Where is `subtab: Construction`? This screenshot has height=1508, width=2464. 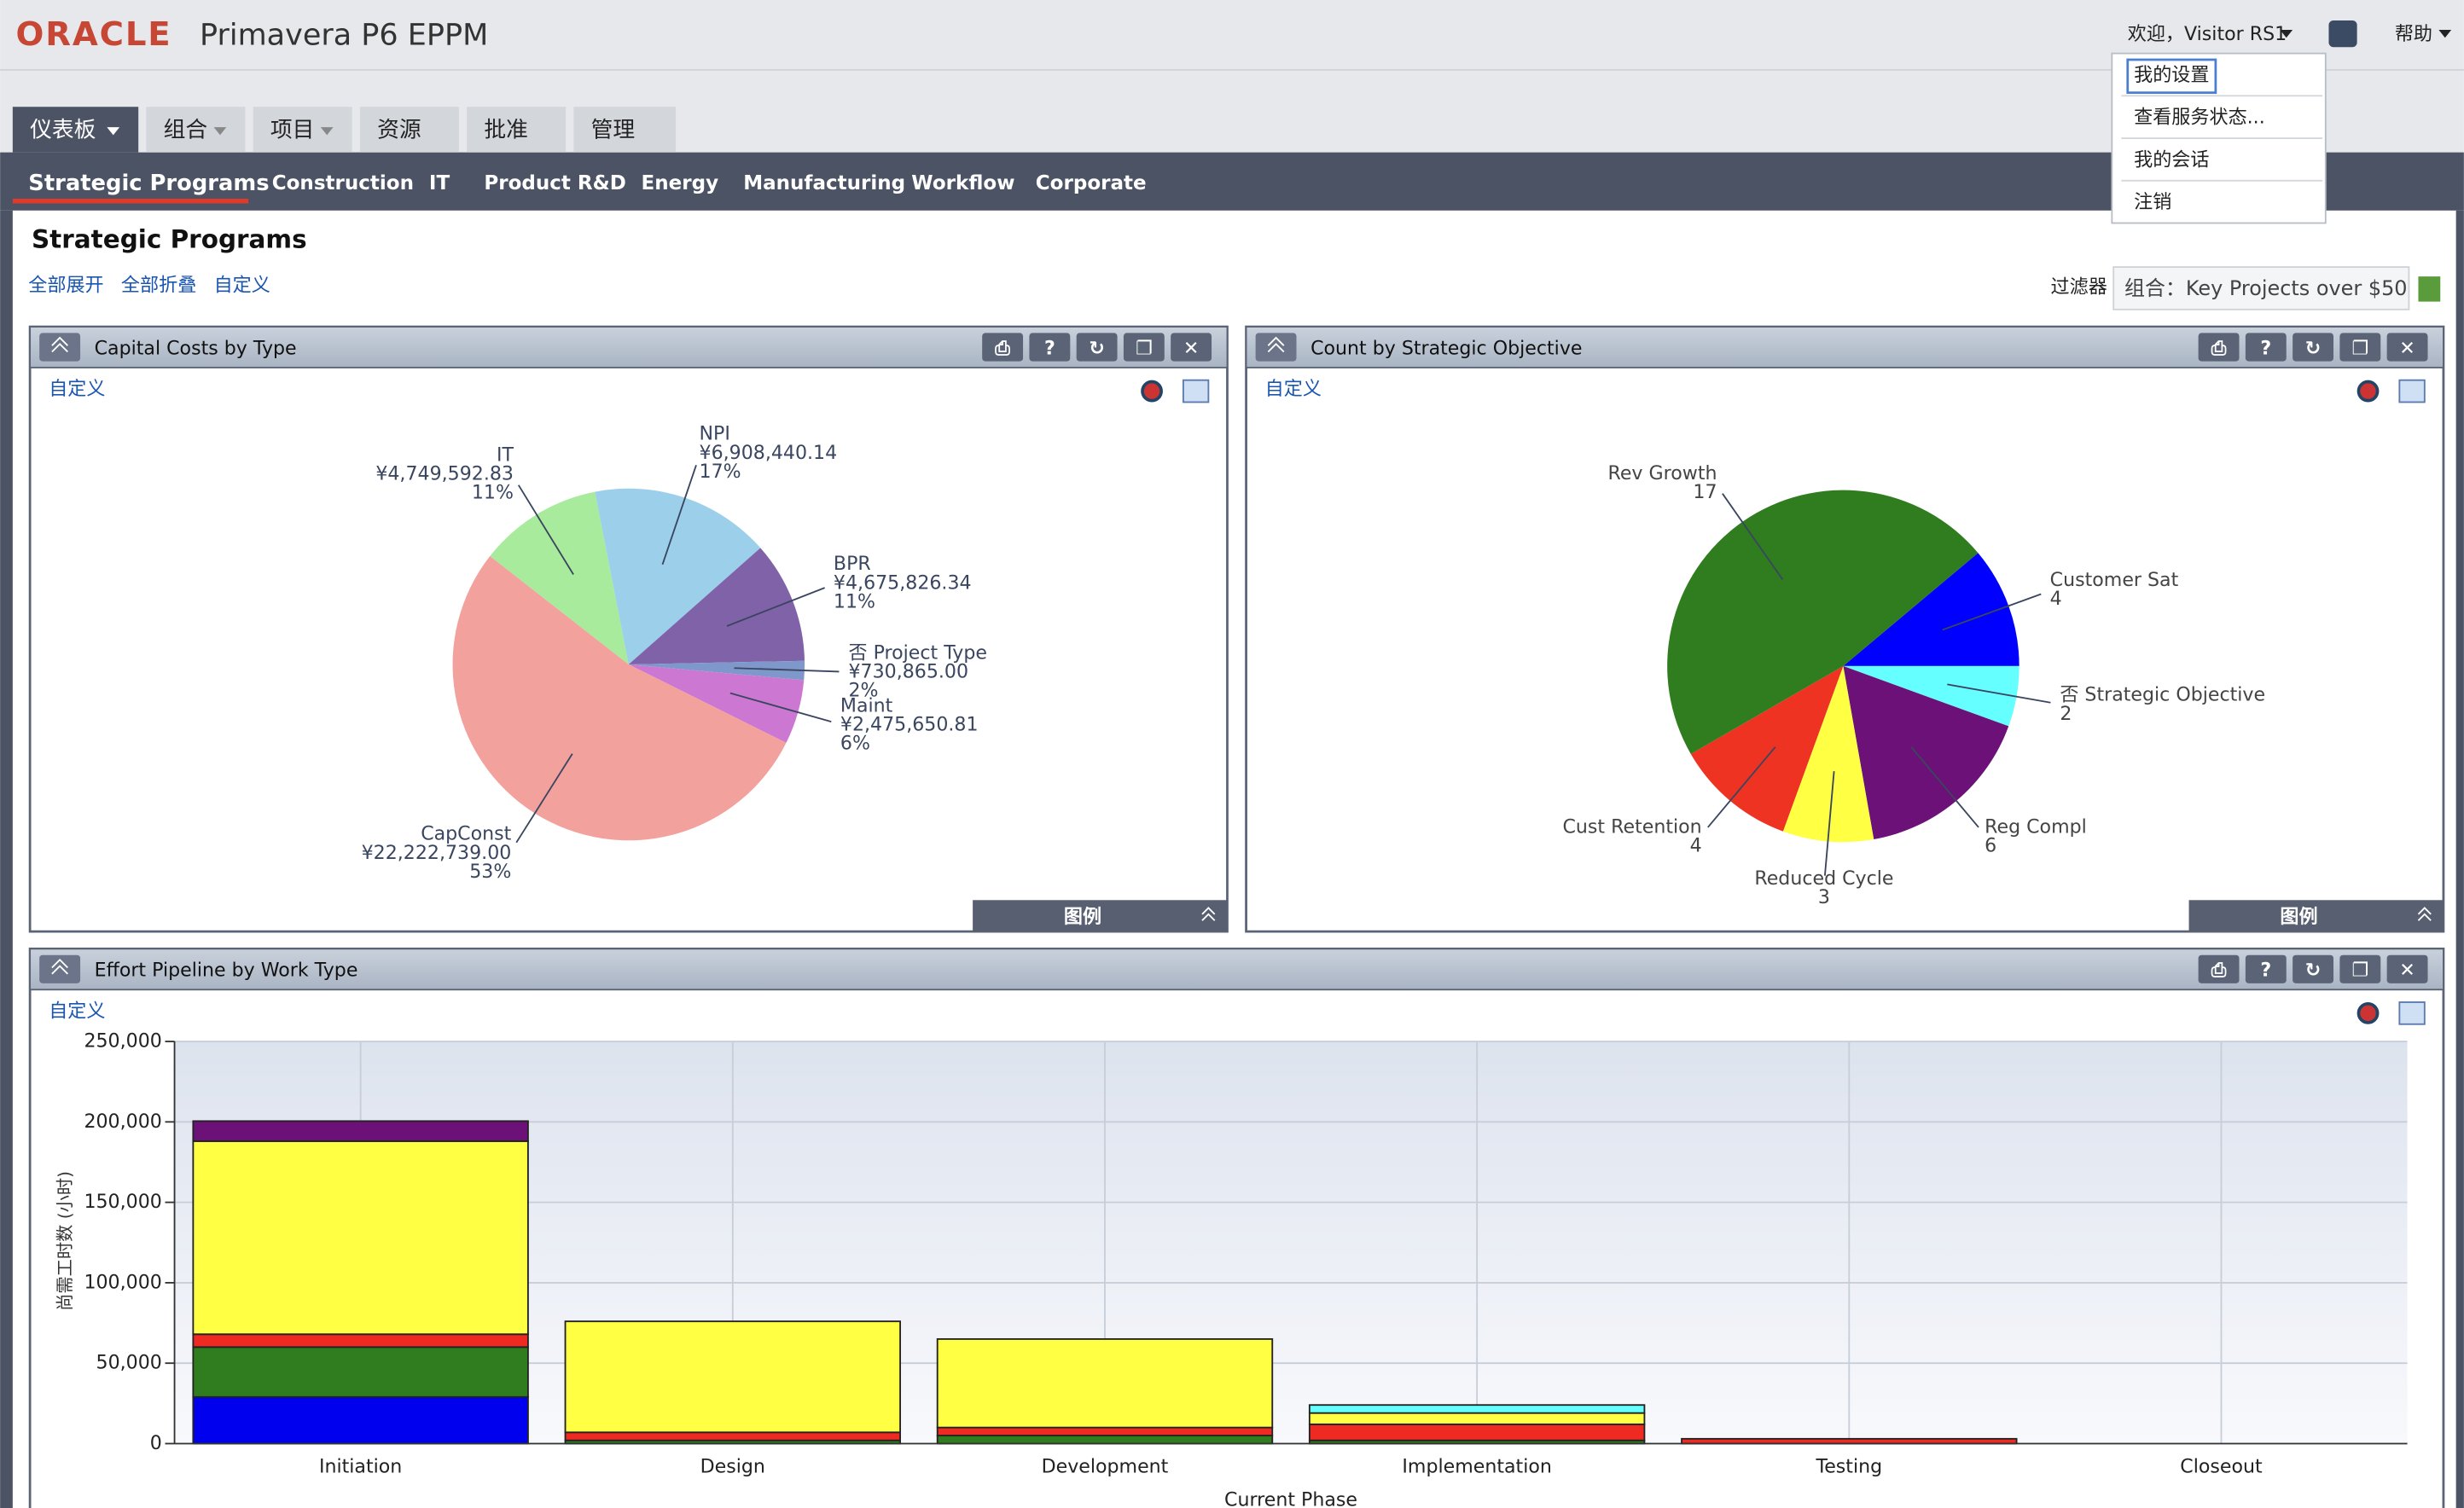 subtab: Construction is located at coordinates (343, 183).